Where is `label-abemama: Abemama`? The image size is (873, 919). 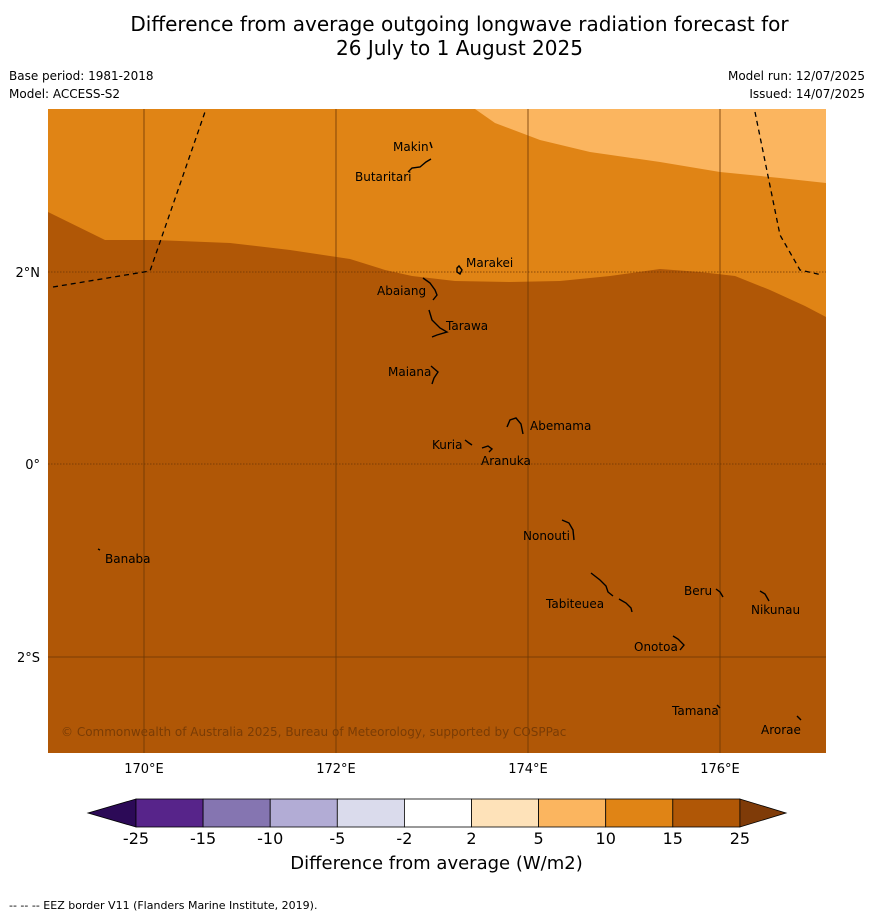
label-abemama: Abemama is located at coordinates (560, 426).